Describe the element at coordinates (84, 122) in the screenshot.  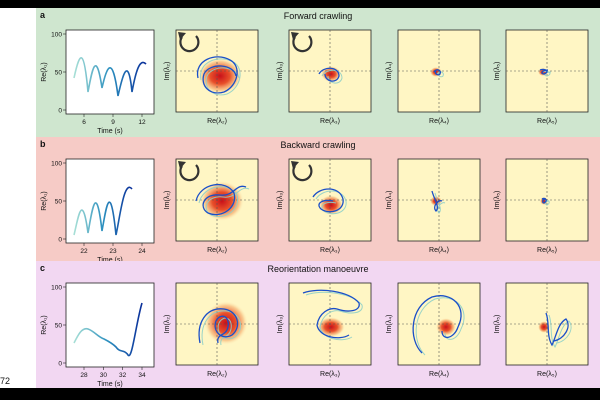
I see `x-tick-label: 6` at that location.